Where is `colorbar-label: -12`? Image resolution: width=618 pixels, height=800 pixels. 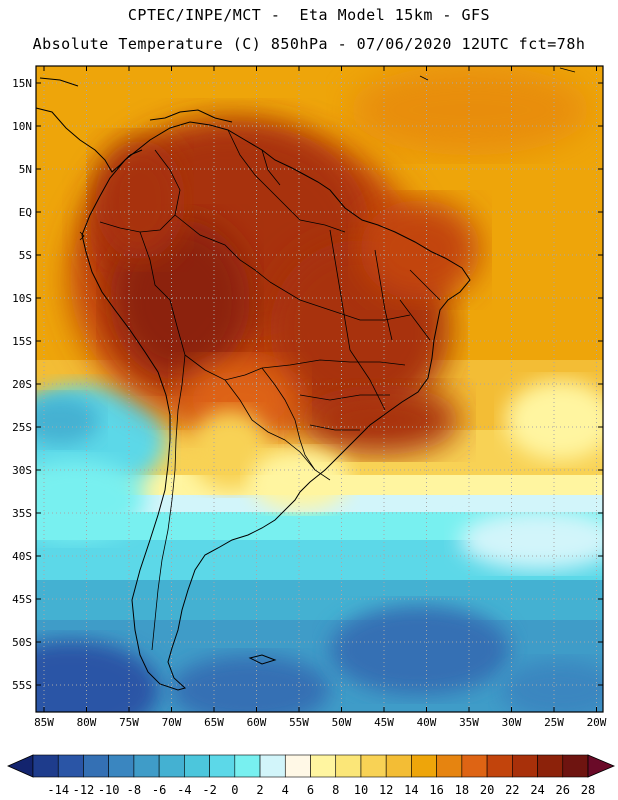
colorbar-label: -12 is located at coordinates (84, 790).